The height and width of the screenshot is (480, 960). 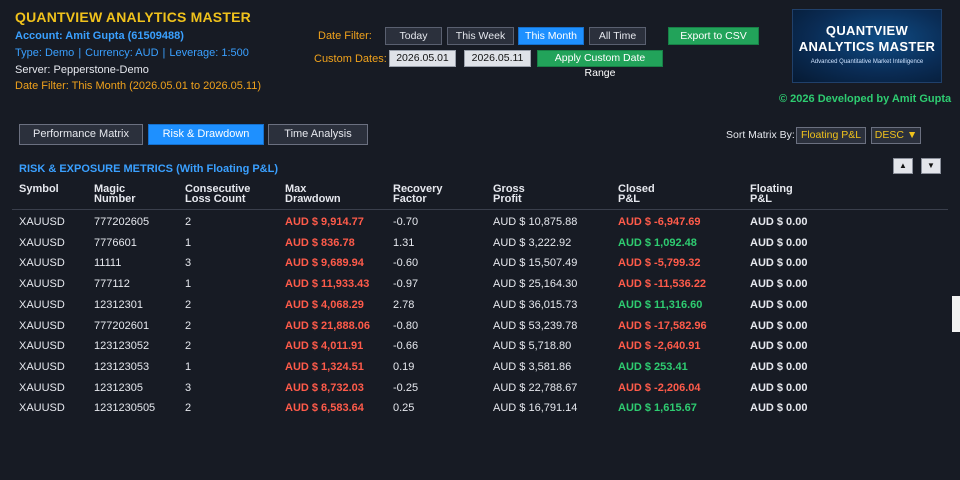 I want to click on sort-order-select: DESC ▼, so click(x=896, y=135).